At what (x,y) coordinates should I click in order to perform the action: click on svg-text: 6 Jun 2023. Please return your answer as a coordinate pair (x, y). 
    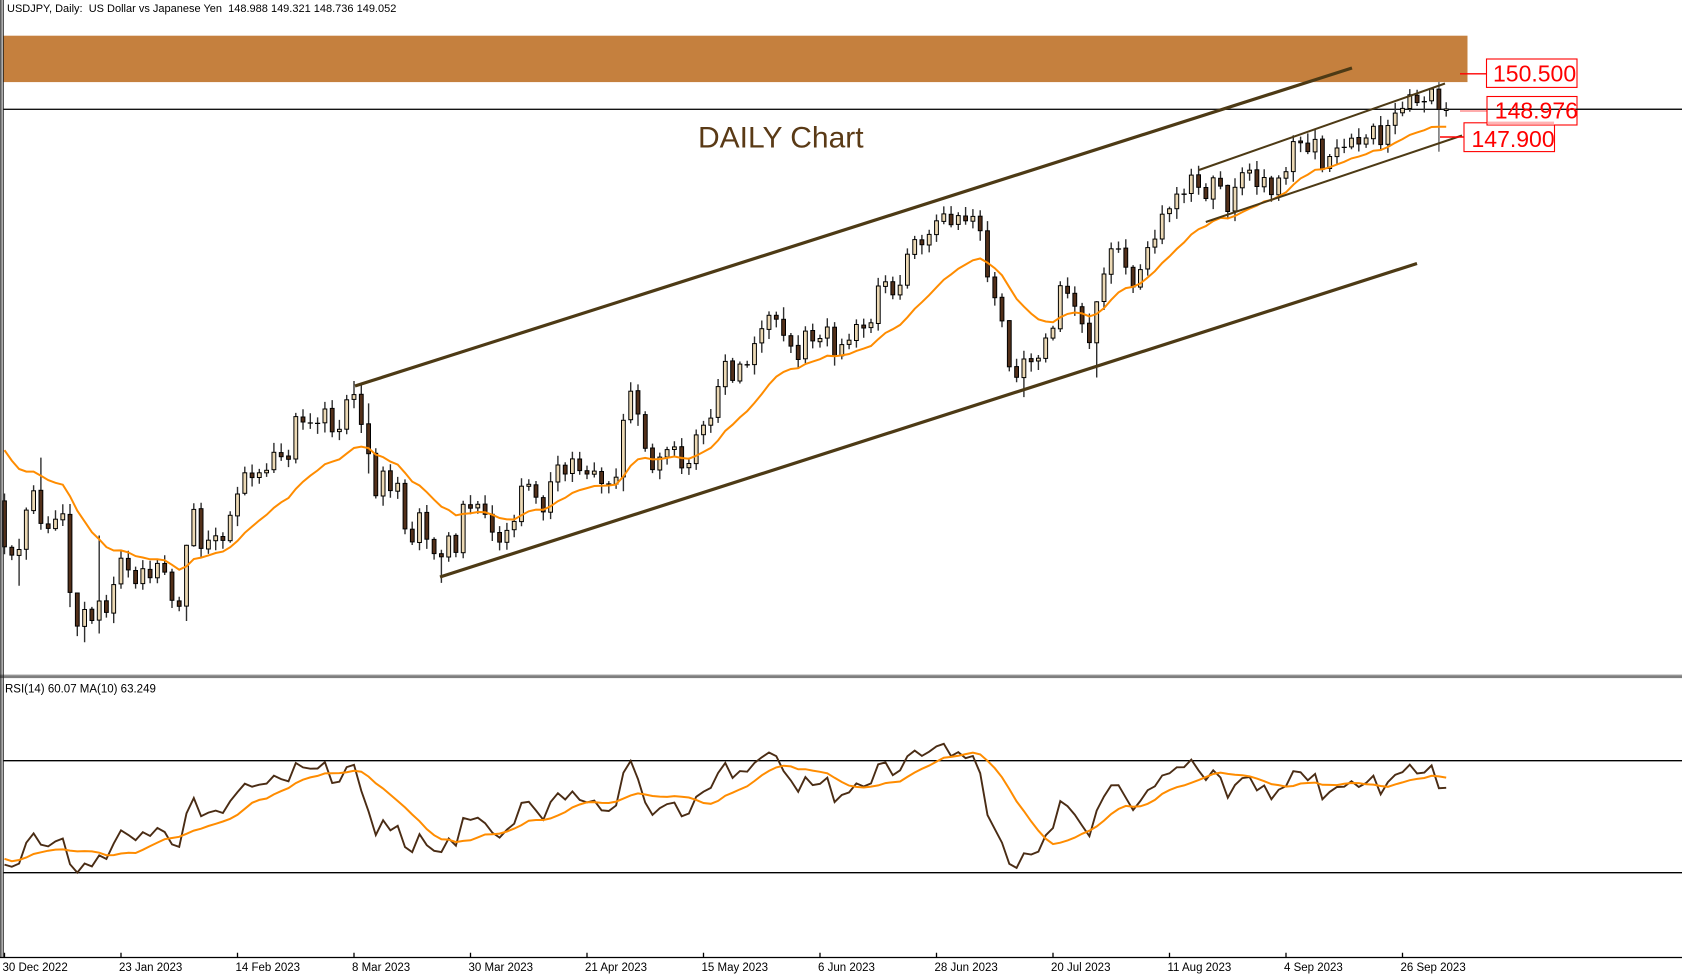
    Looking at the image, I should click on (846, 968).